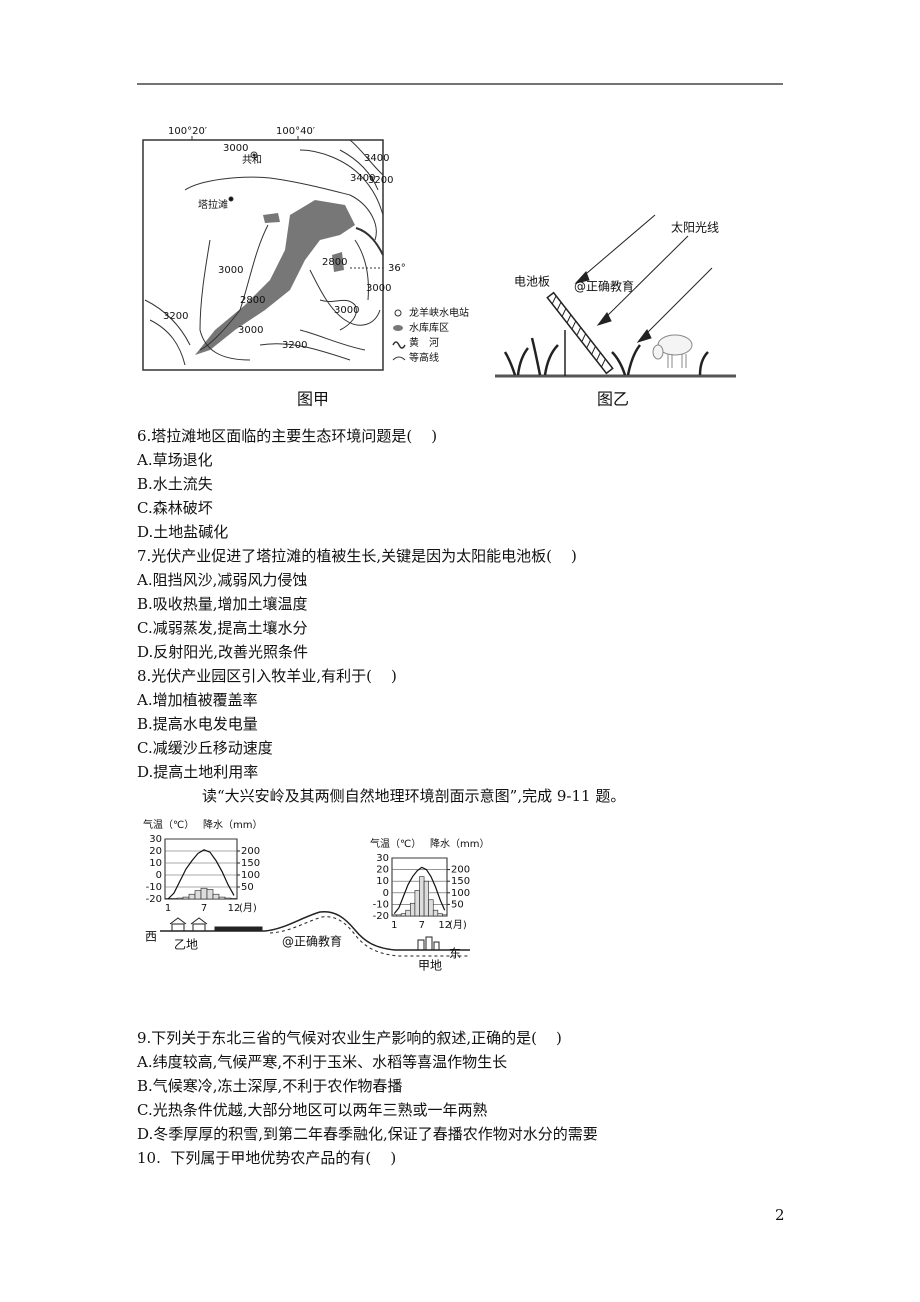 Image resolution: width=920 pixels, height=1302 pixels. Describe the element at coordinates (604, 286) in the screenshot. I see `watermark: @正确教育` at that location.